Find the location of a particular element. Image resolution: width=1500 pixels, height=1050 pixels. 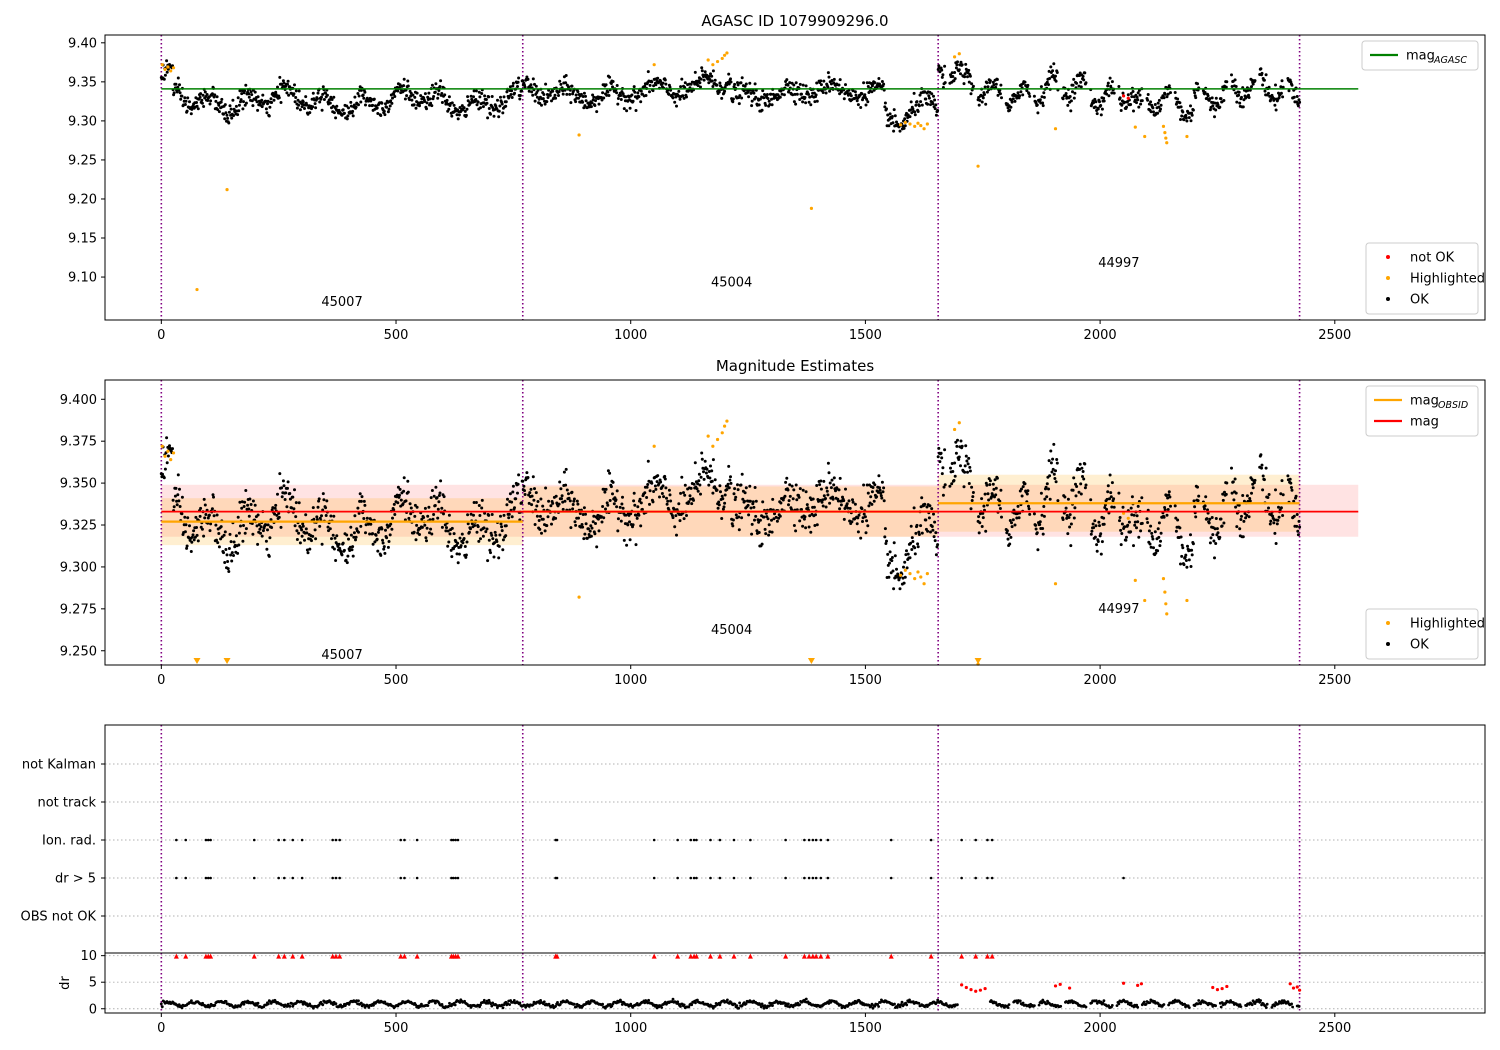

x-tick-label: 1500 is located at coordinates (865, 335).